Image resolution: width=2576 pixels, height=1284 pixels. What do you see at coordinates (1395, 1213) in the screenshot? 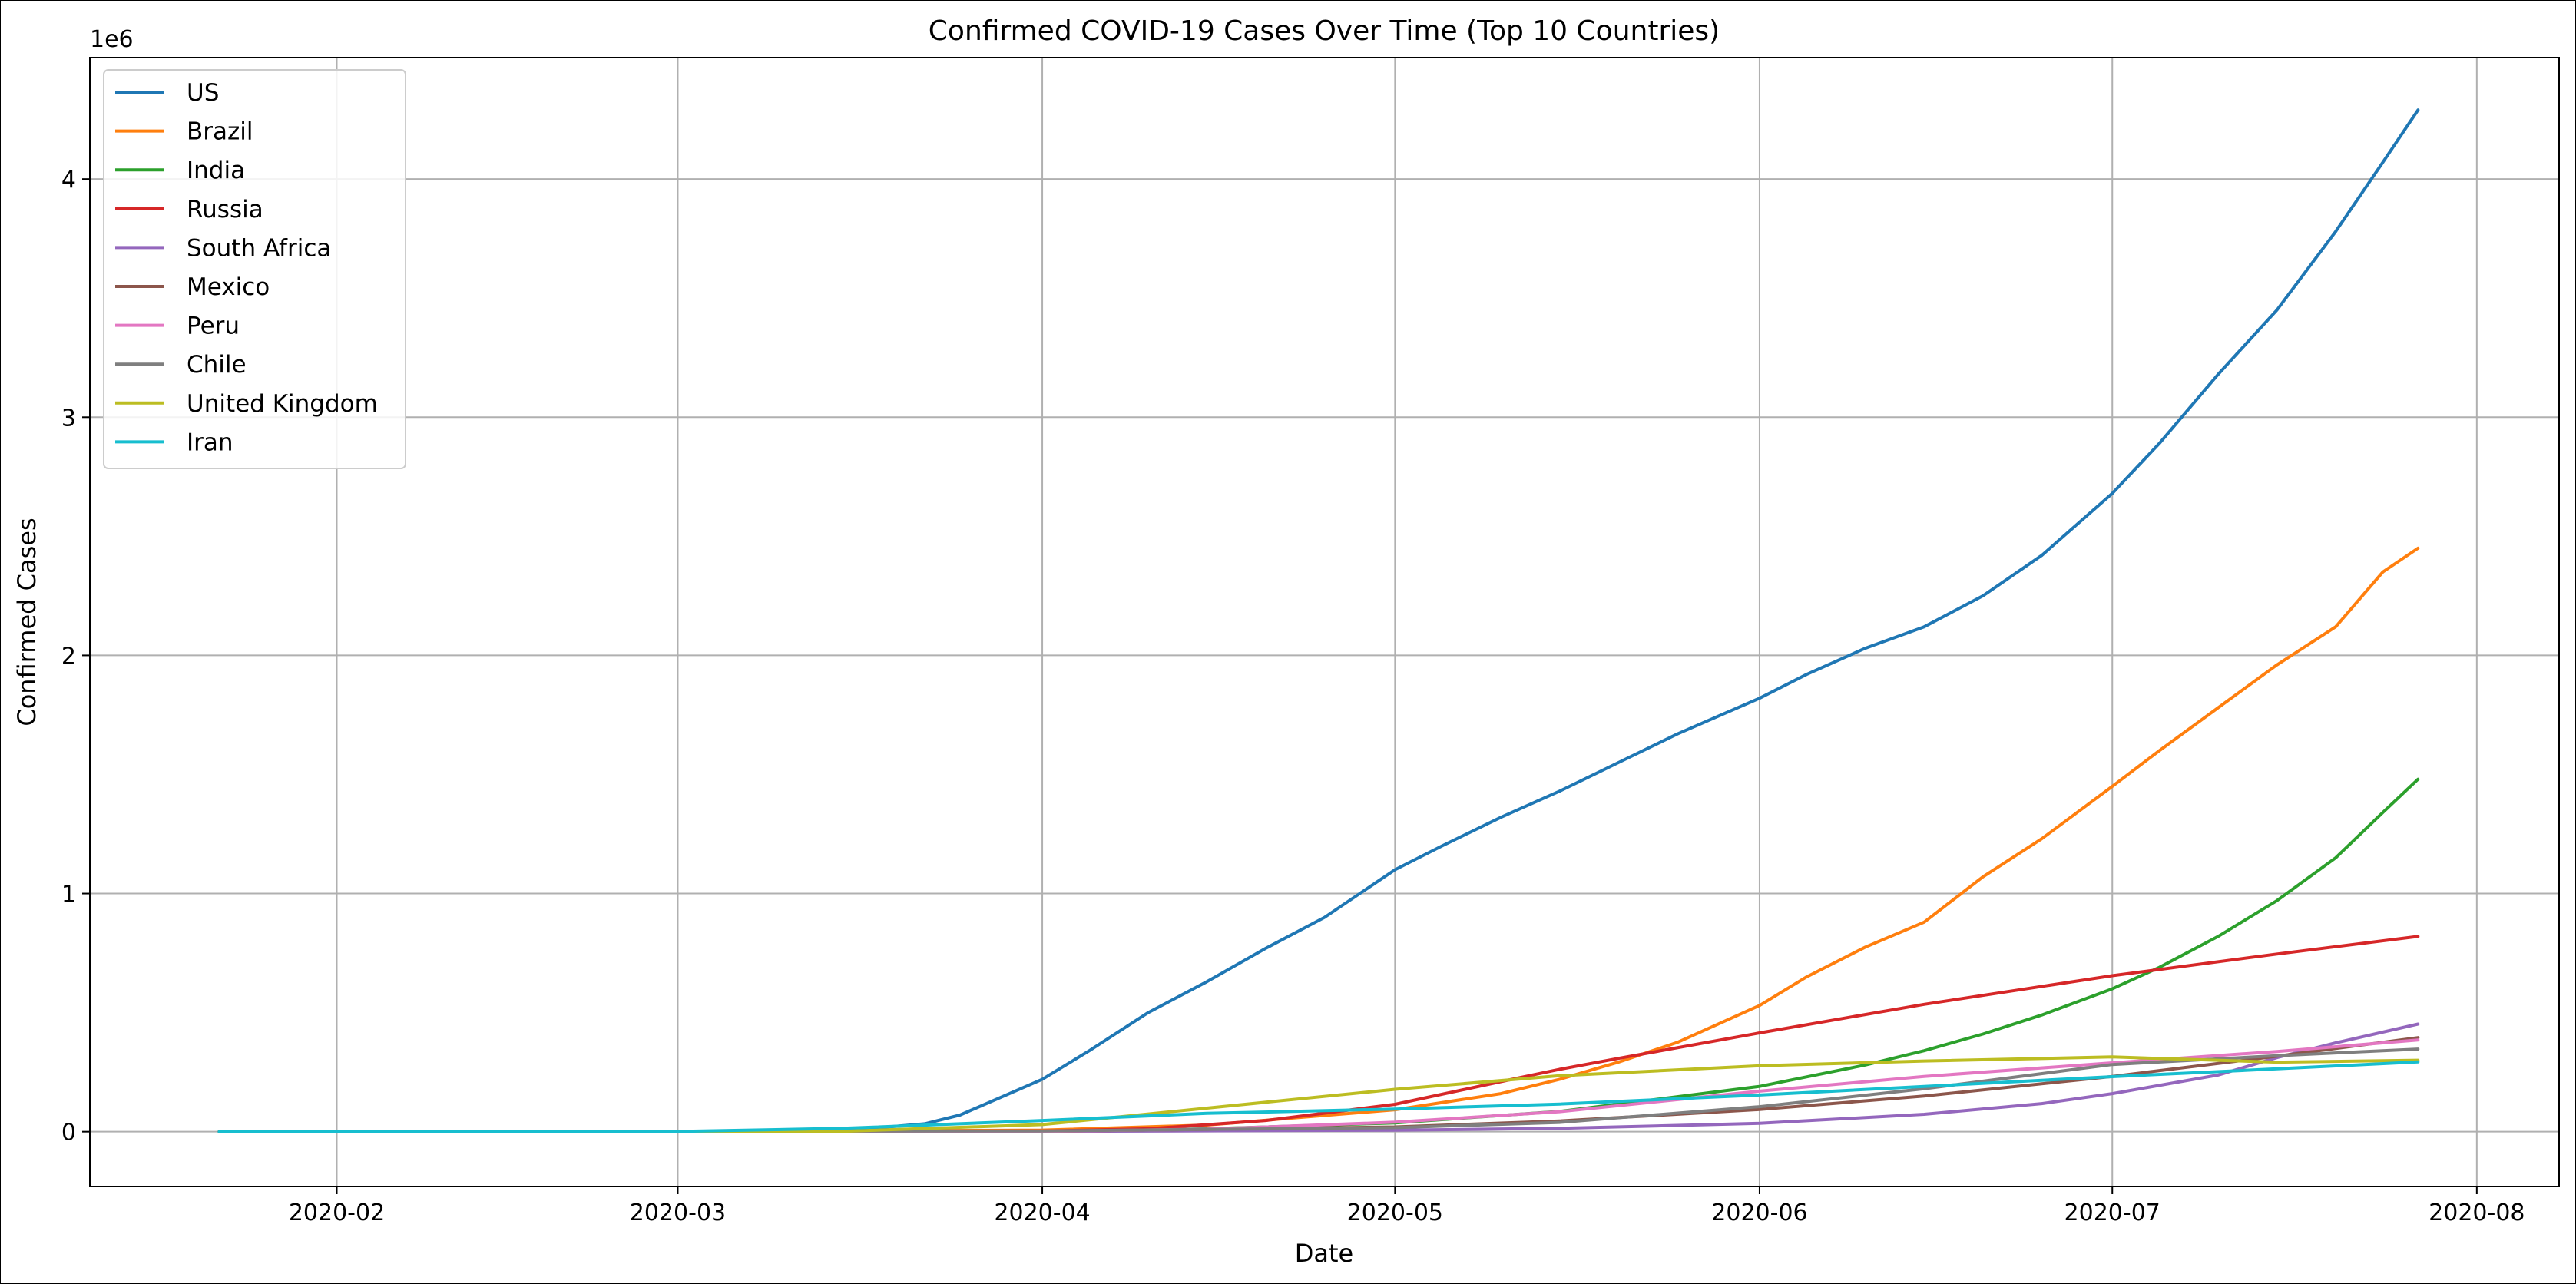
I see `x-tick-label: 2020-05` at bounding box center [1395, 1213].